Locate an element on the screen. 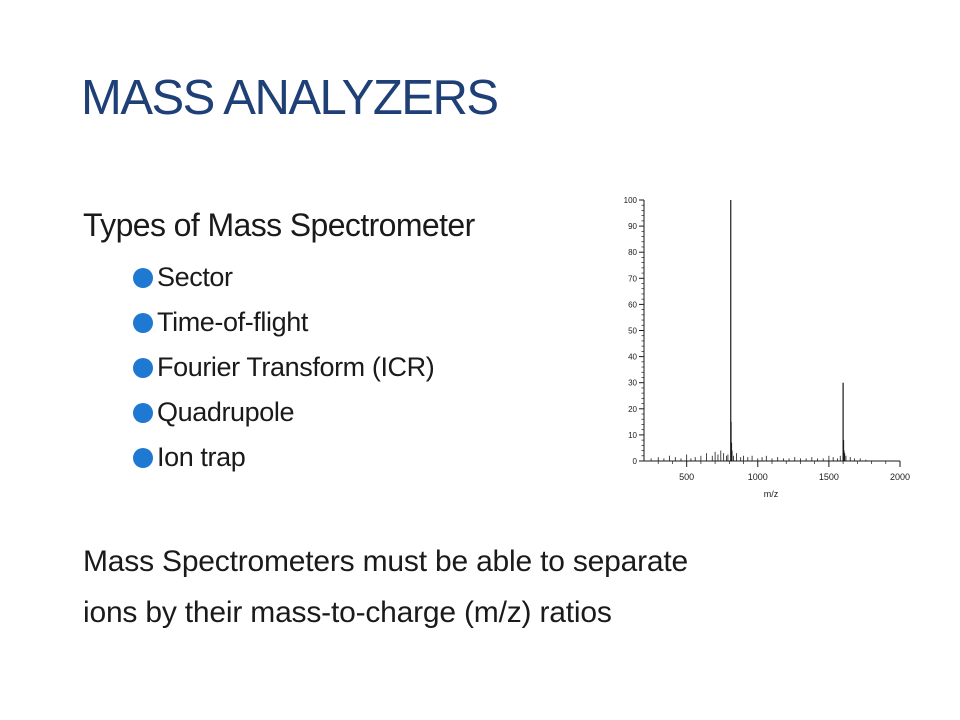 This screenshot has height=720, width=960. x-axis-label: m/z is located at coordinates (771, 494).